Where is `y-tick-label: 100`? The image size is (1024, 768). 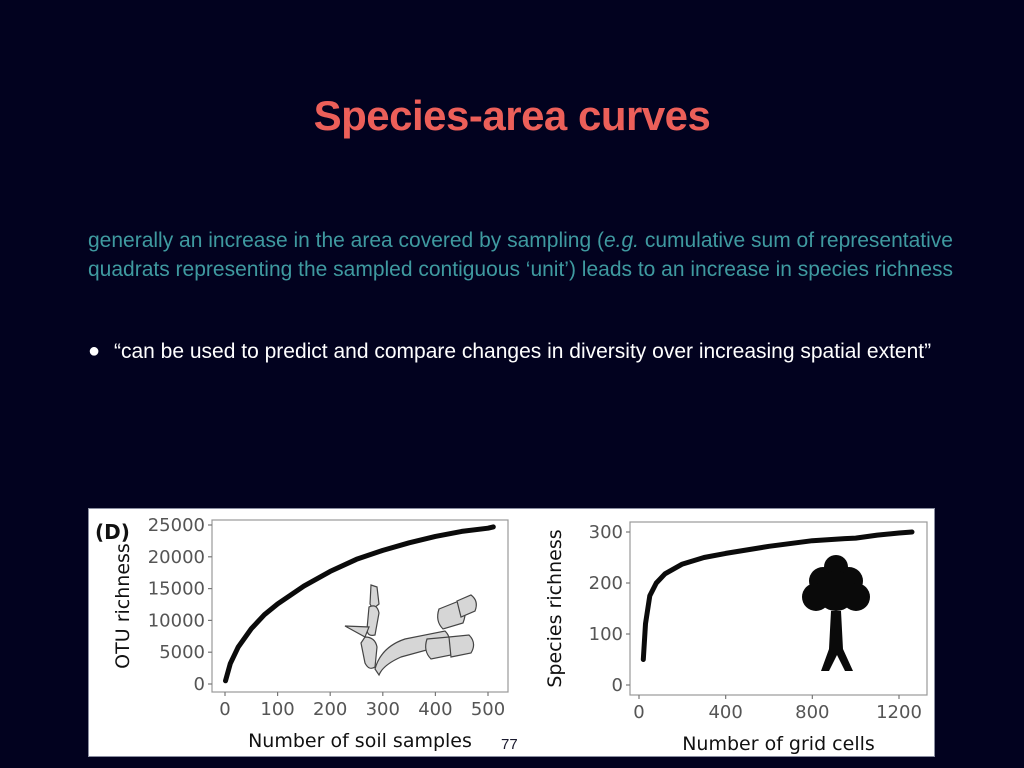
y-tick-label: 100 is located at coordinates (606, 634).